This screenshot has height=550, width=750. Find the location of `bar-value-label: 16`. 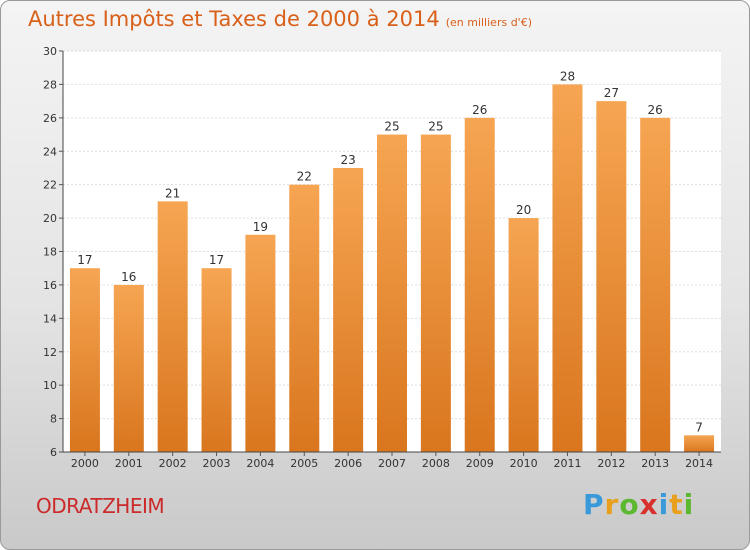

bar-value-label: 16 is located at coordinates (128, 277).